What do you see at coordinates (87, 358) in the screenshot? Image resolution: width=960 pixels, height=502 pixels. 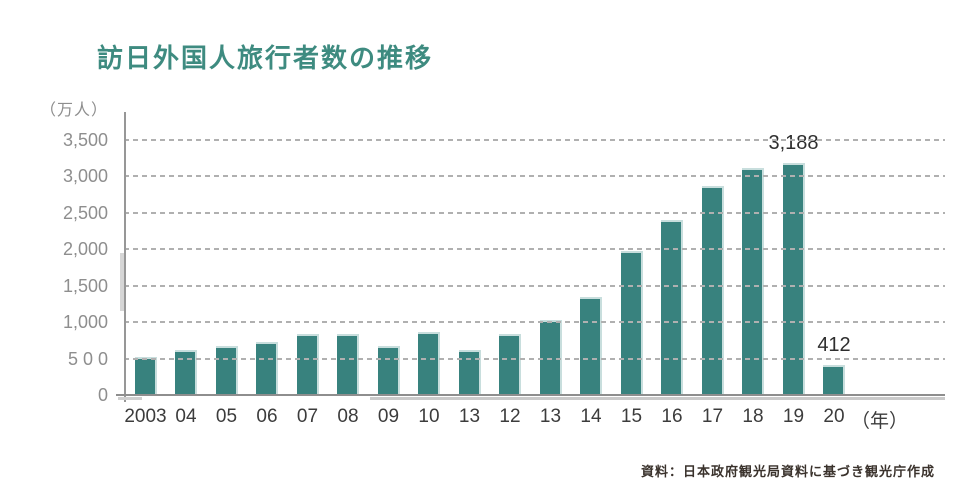 I see `y-tick-label: 5 0 0` at bounding box center [87, 358].